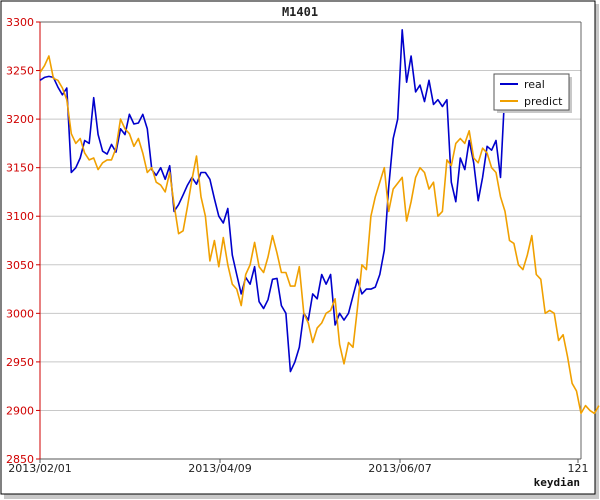  Describe the element at coordinates (20, 119) in the screenshot. I see `y-tick-label: 3200` at that location.